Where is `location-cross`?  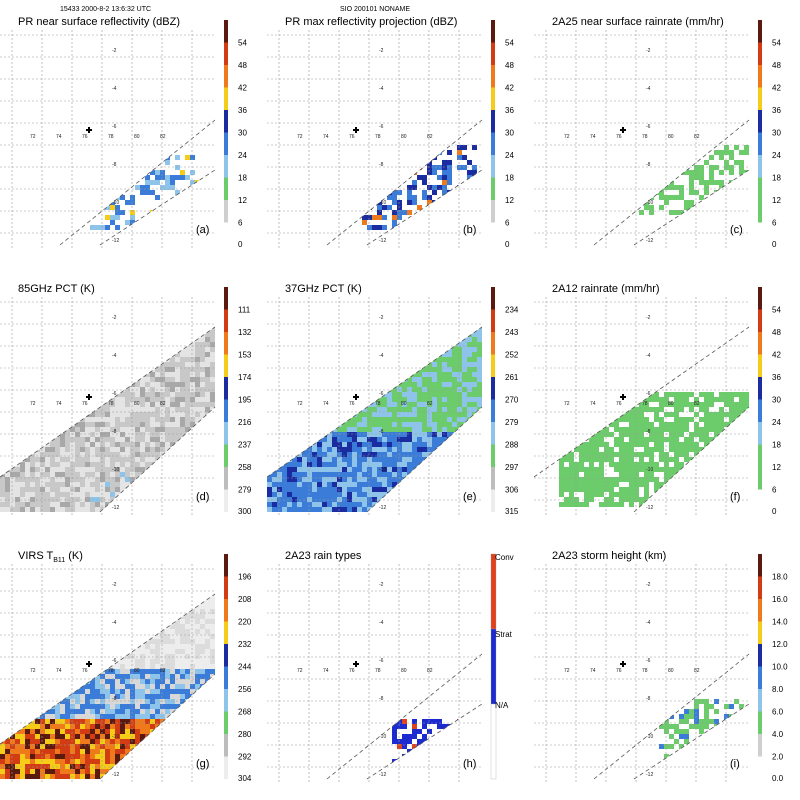
location-cross is located at coordinates (623, 130).